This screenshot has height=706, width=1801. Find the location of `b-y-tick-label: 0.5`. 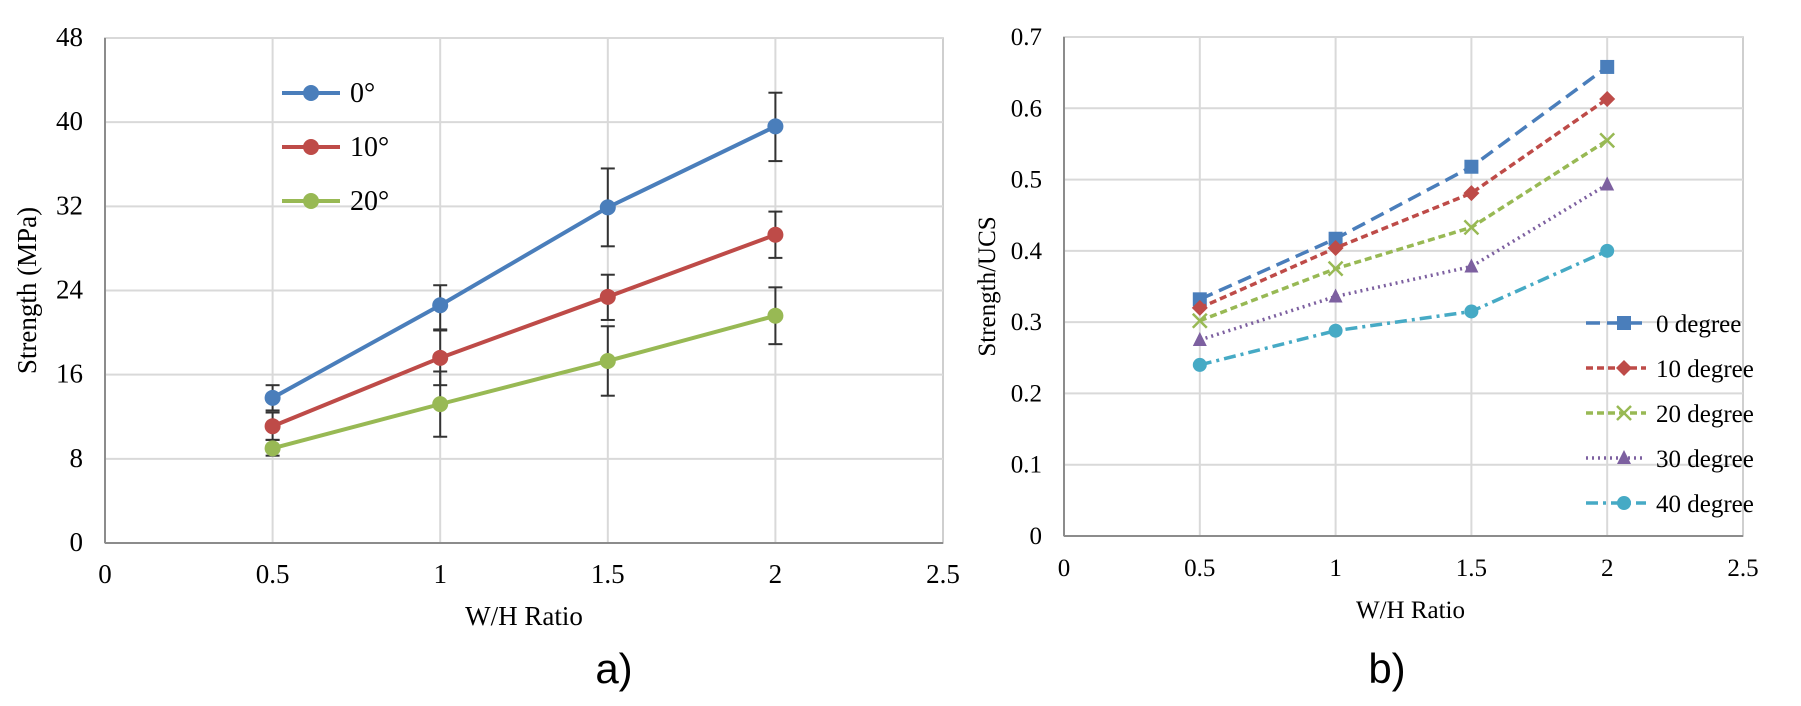

b-y-tick-label: 0.5 is located at coordinates (1026, 180).